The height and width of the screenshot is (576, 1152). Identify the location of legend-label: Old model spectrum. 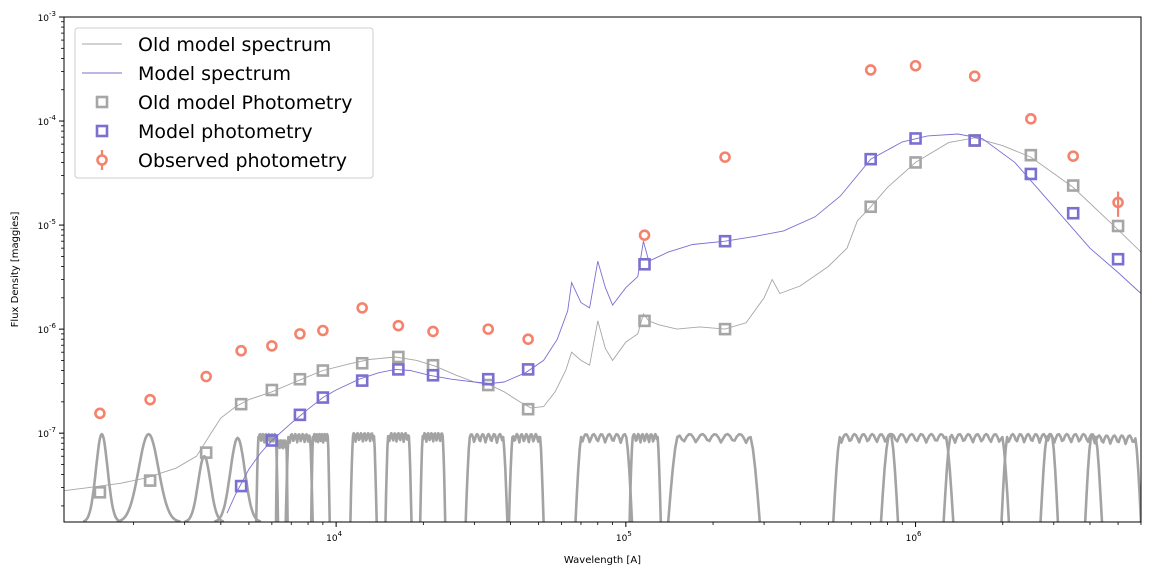
(234, 45).